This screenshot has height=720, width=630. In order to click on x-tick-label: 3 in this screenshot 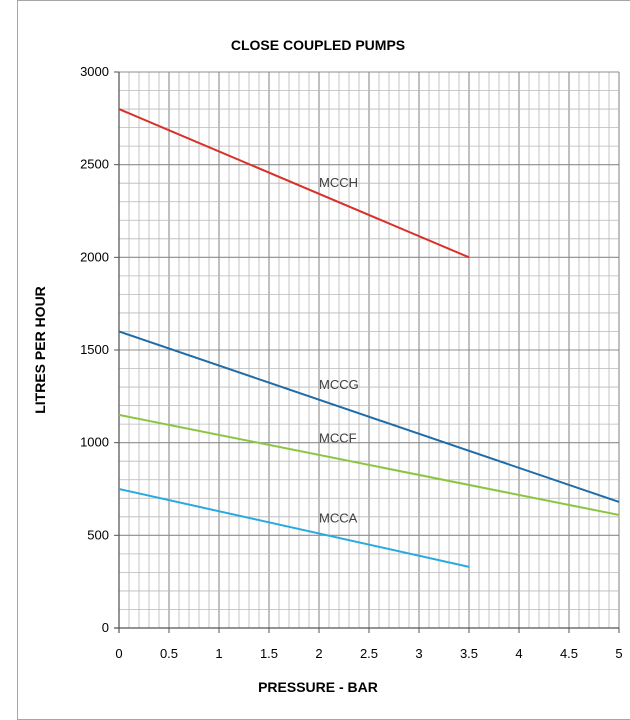, I will do `click(418, 653)`.